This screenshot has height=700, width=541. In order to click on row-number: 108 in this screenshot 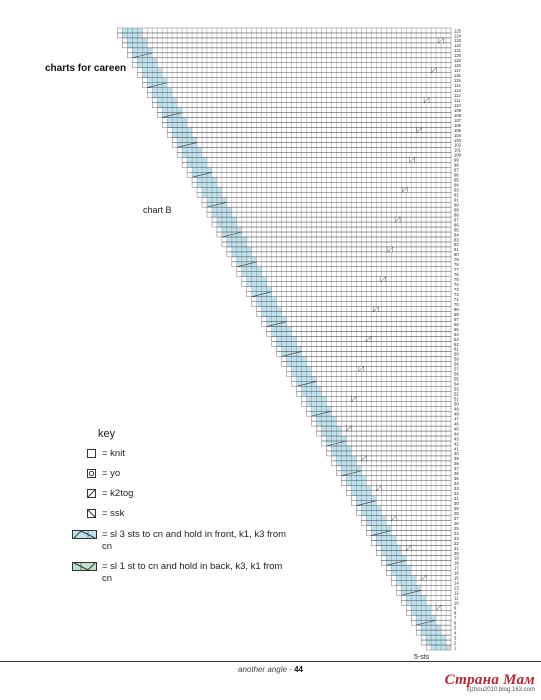, I will do `click(458, 115)`.